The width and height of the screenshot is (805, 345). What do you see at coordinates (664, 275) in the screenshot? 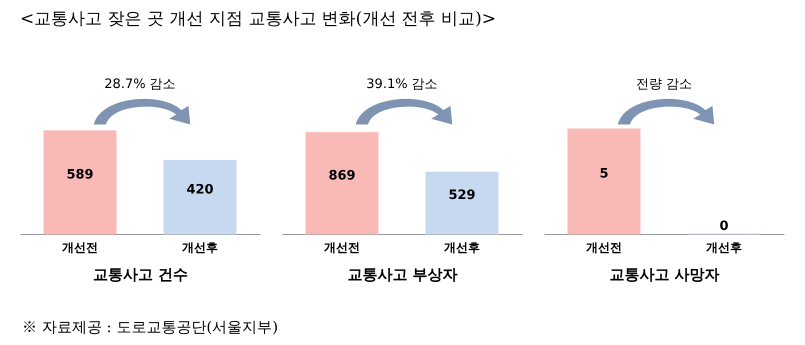
I see `x-axis-title: 교통사고 사망자` at bounding box center [664, 275].